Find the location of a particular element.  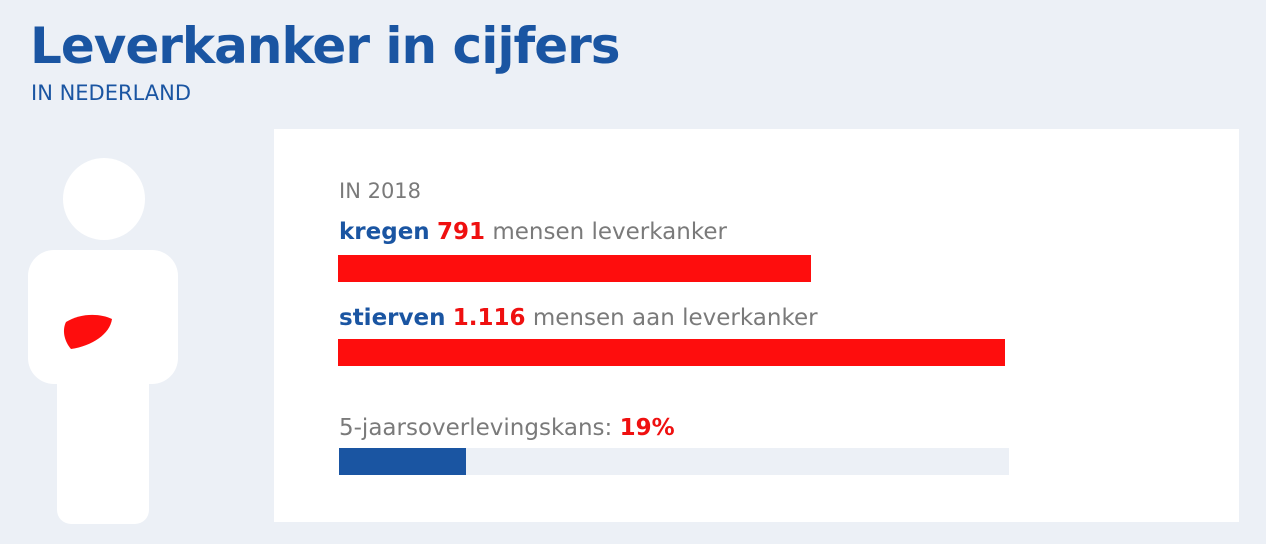

liver-icon is located at coordinates (87, 331).